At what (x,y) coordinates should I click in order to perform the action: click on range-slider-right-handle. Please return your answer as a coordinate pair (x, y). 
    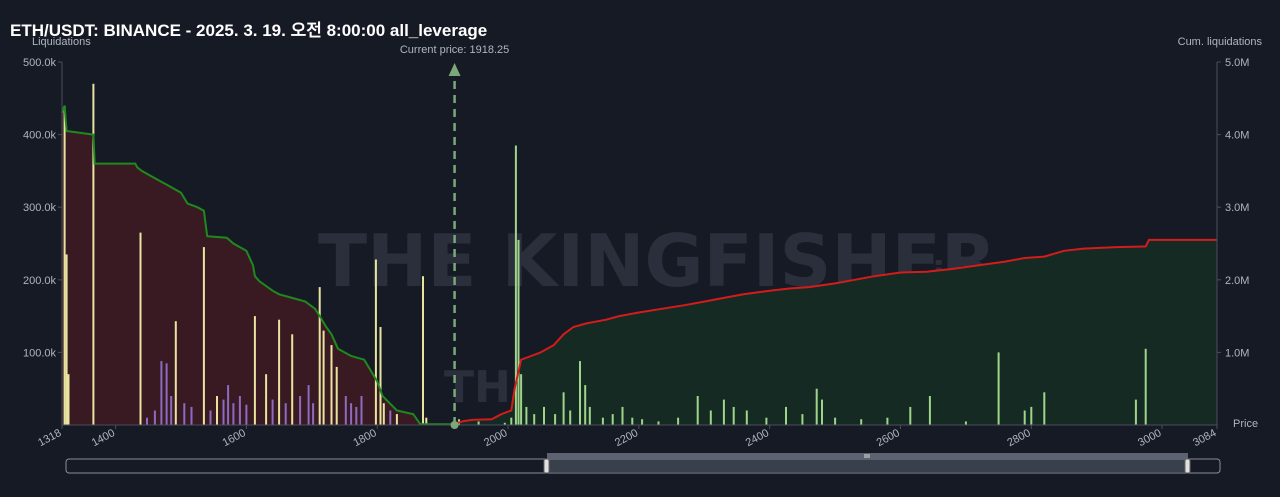
    Looking at the image, I should click on (1187, 466).